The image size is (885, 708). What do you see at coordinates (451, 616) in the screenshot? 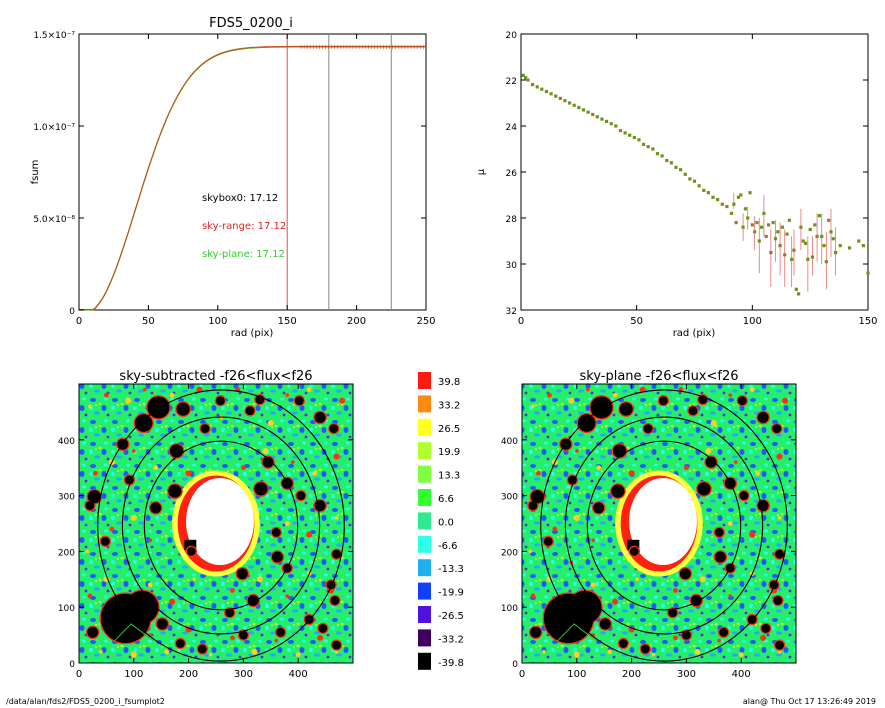
I see `colorbar-label: -26.5` at bounding box center [451, 616].